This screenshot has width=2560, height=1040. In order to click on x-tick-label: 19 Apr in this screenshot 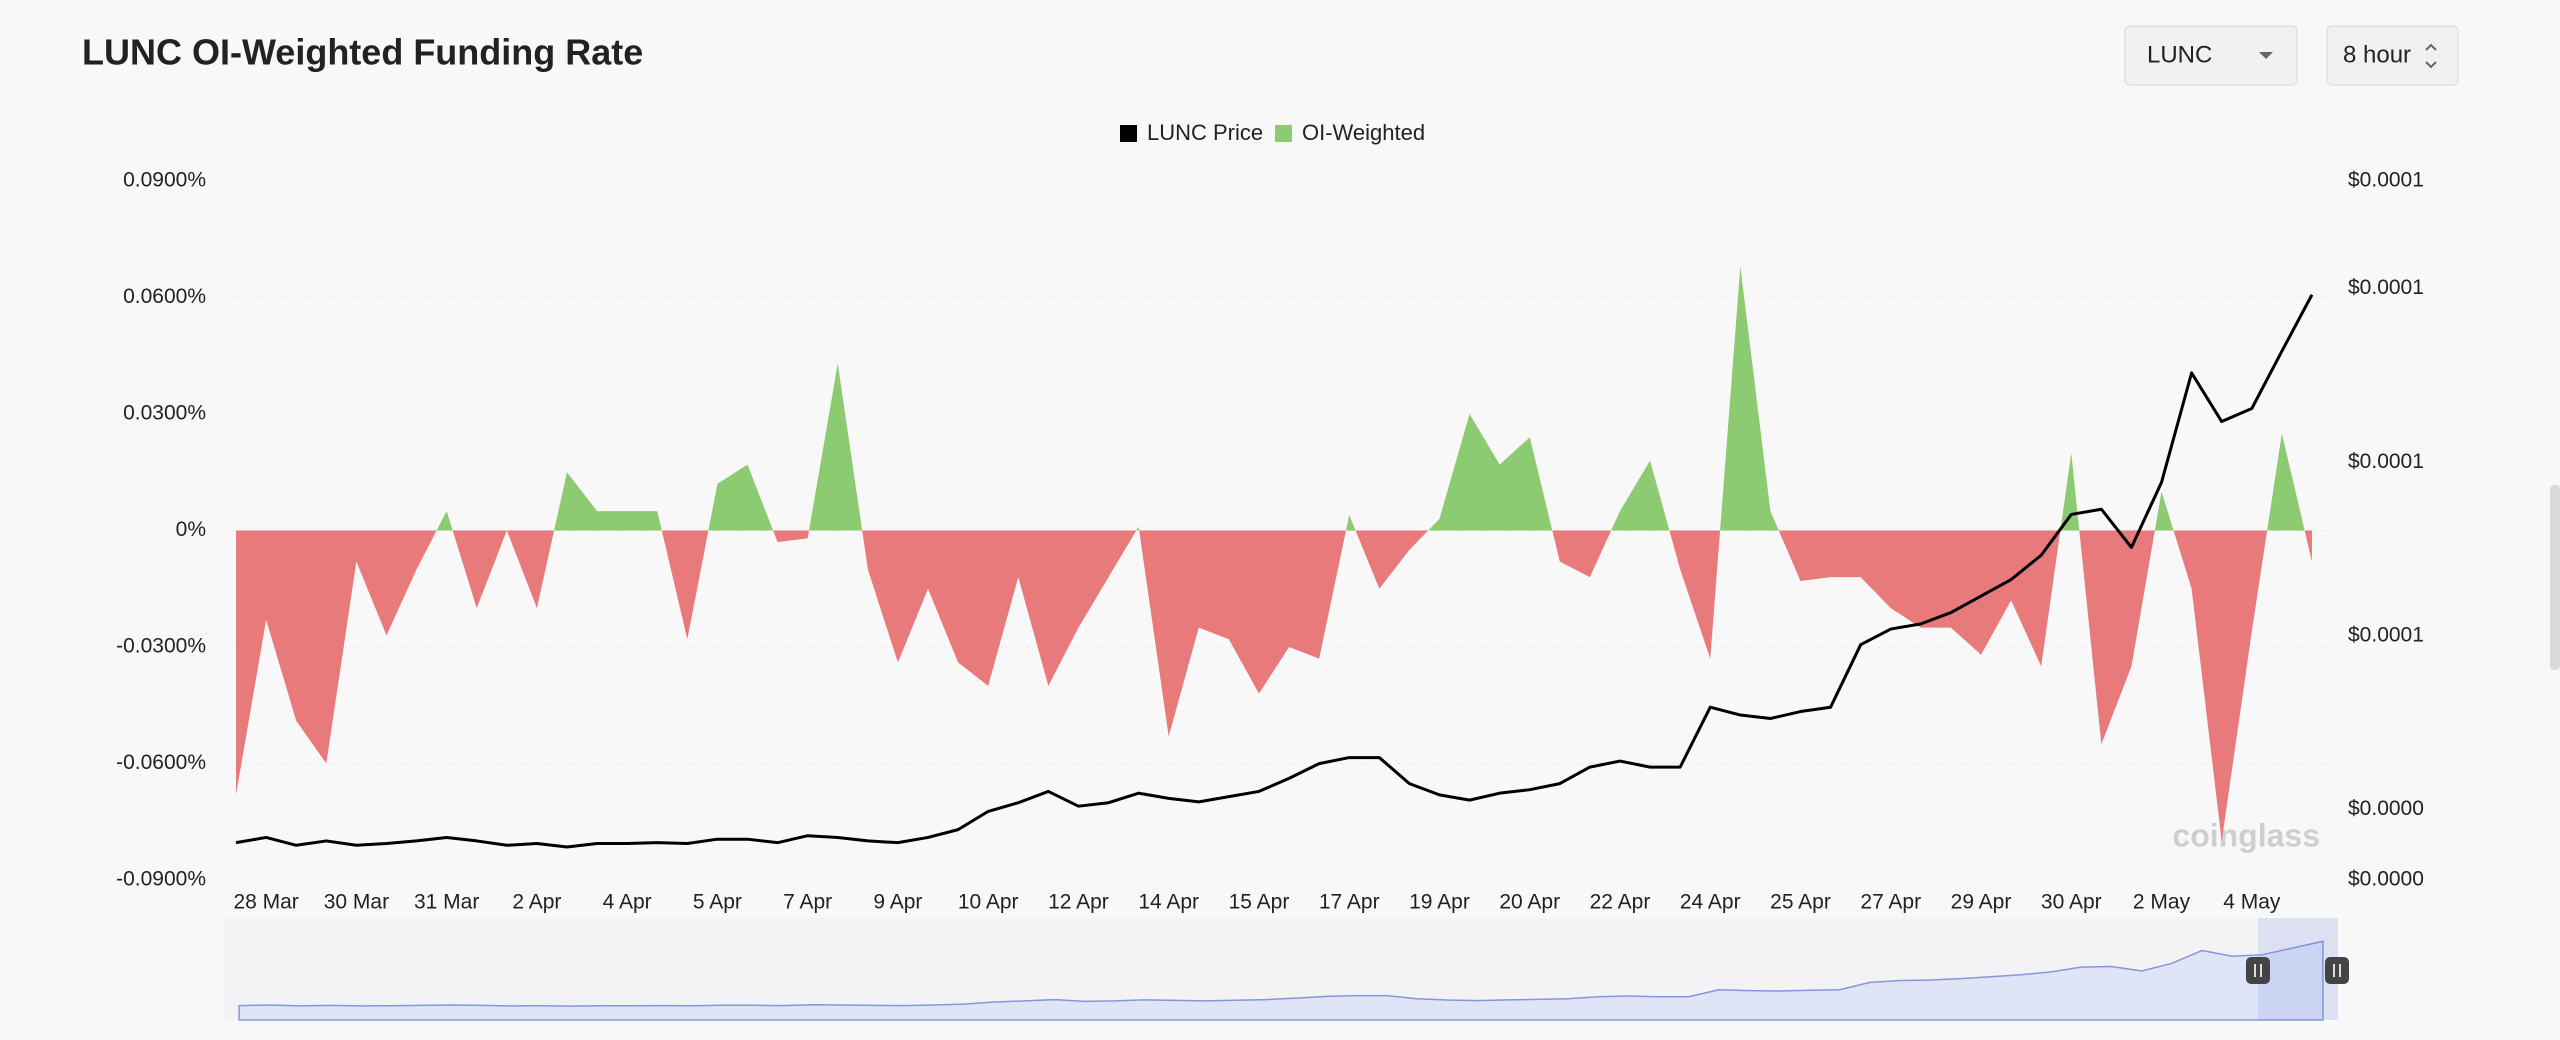, I will do `click(1439, 902)`.